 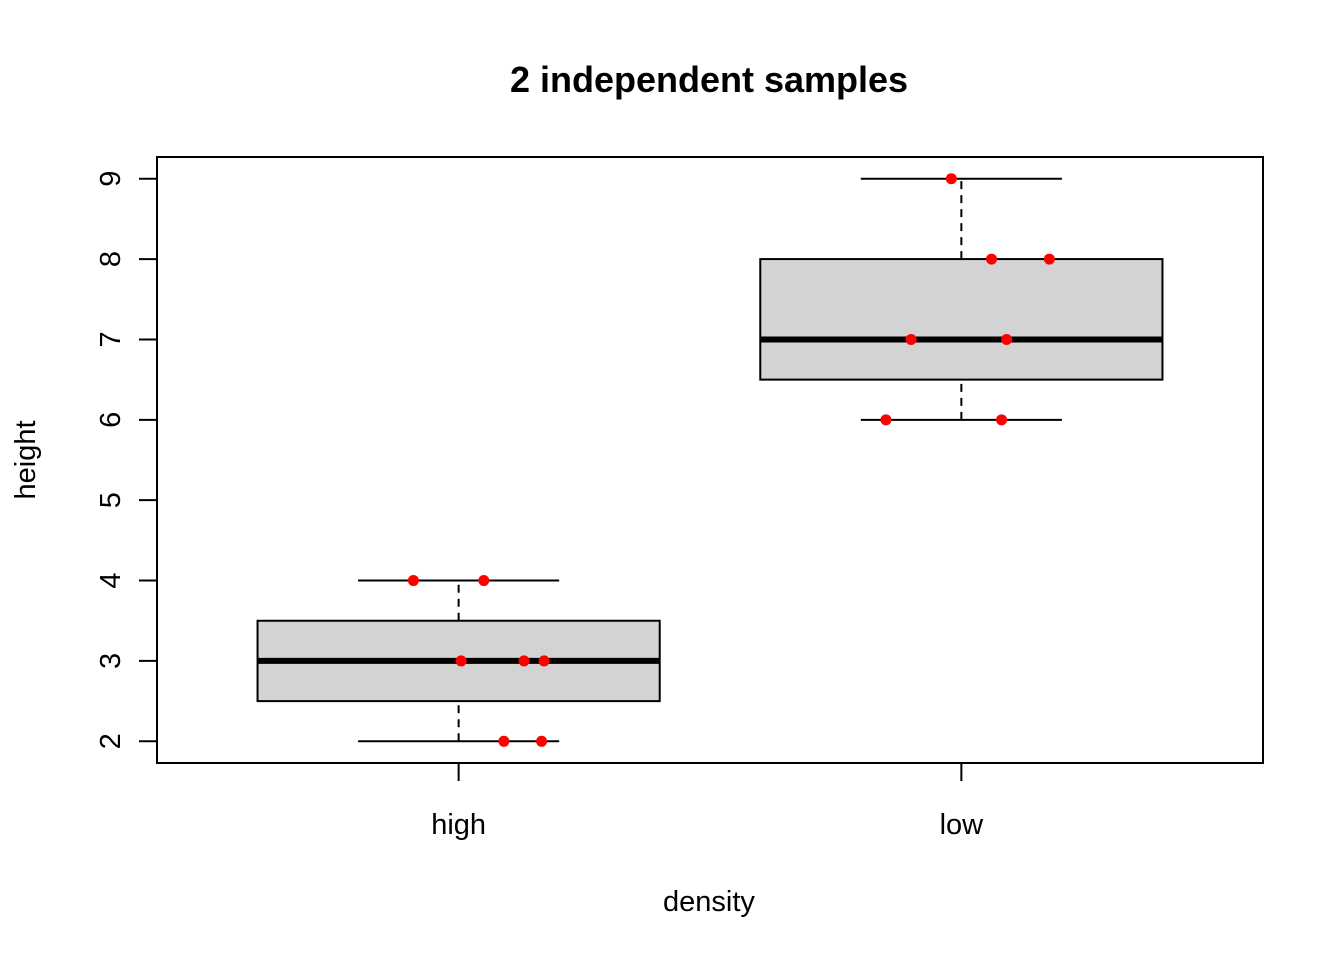 What do you see at coordinates (961, 319) in the screenshot?
I see `box-iqr` at bounding box center [961, 319].